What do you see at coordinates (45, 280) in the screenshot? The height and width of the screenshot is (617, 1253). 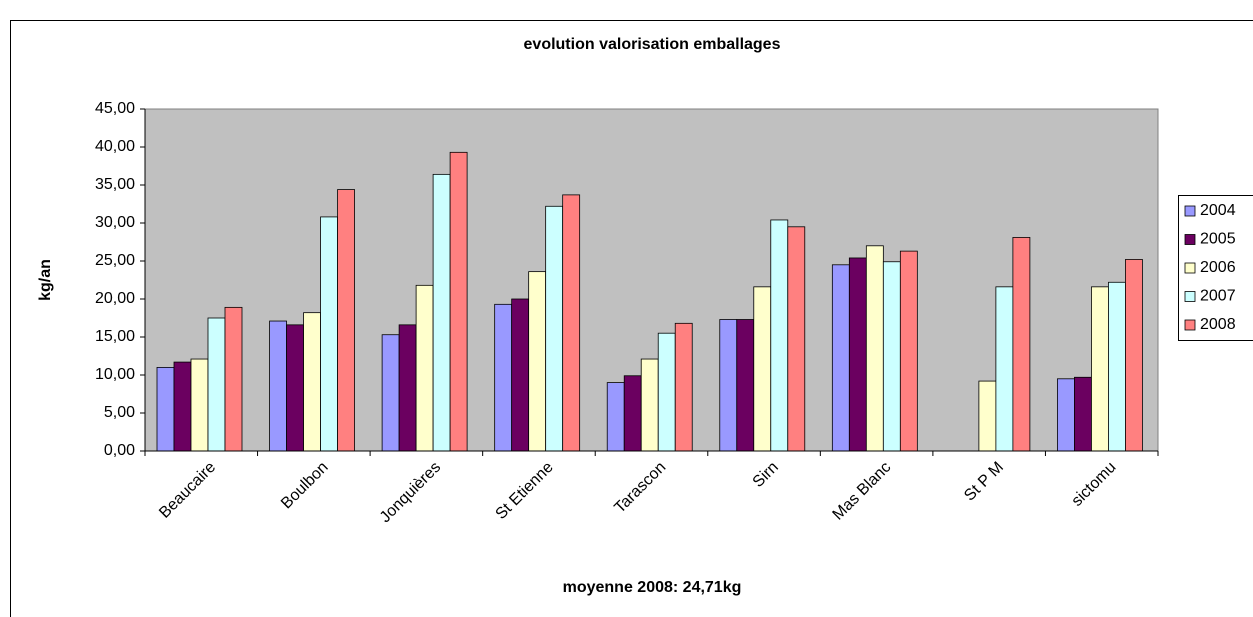 I see `y-axis-label: kg/an` at bounding box center [45, 280].